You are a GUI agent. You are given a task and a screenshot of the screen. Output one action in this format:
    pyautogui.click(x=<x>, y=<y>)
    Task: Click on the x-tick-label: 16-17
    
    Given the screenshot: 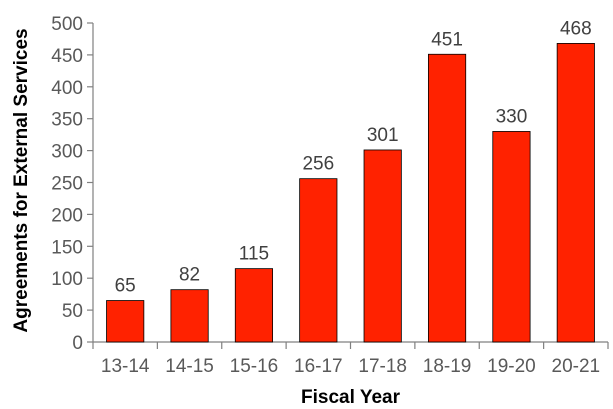 What is the action you would take?
    pyautogui.click(x=318, y=366)
    